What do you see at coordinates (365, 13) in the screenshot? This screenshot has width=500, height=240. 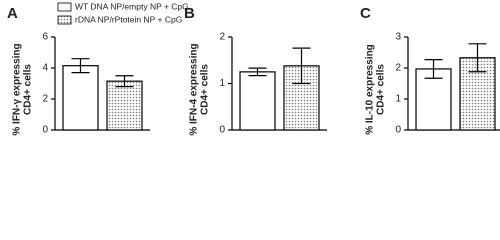 I see `panel-letter: C` at bounding box center [365, 13].